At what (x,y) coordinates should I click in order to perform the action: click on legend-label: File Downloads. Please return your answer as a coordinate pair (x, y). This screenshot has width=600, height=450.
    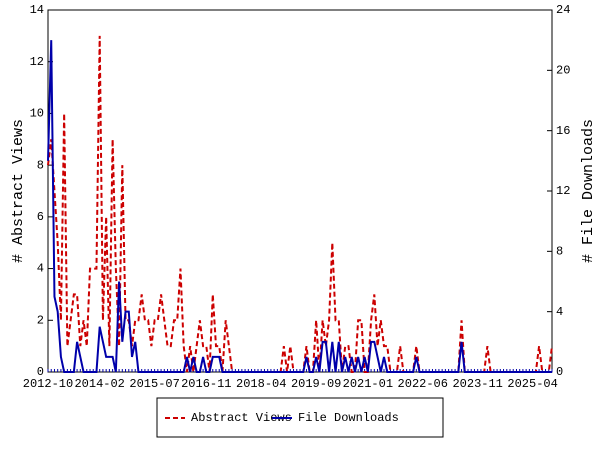
    Looking at the image, I should click on (348, 418).